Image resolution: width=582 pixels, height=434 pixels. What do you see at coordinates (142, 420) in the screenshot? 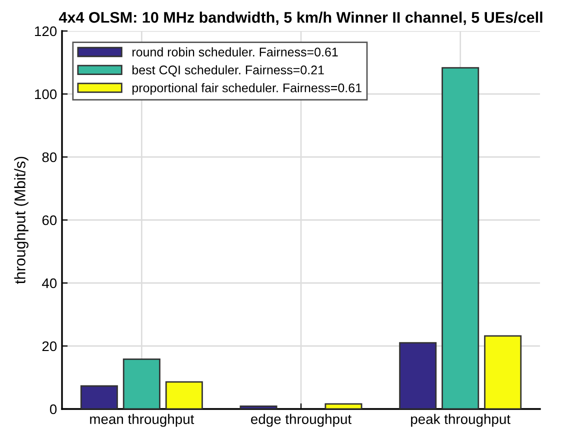
I see `x-tick-label: mean throughput` at bounding box center [142, 420].